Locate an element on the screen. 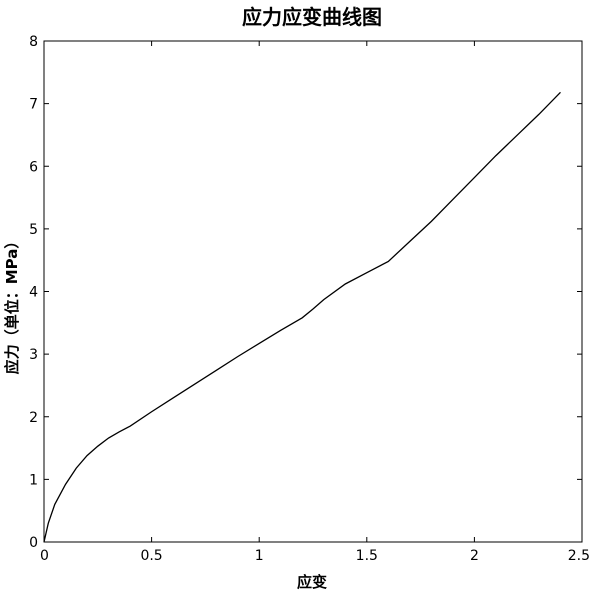 This screenshot has height=592, width=592. x-tick-label: 2.5 is located at coordinates (579, 556).